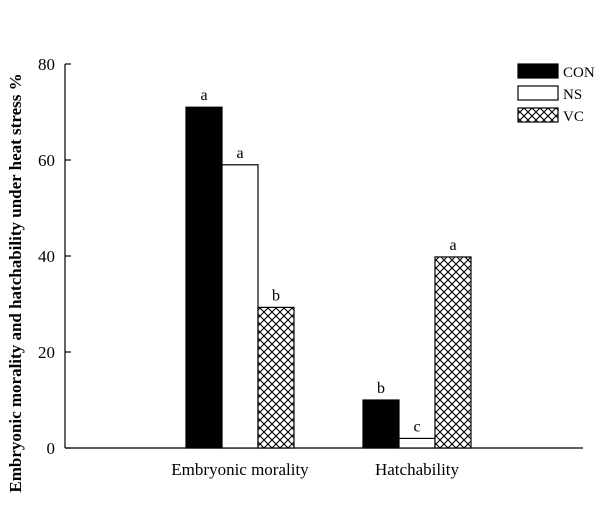  Describe the element at coordinates (417, 469) in the screenshot. I see `x-category-label: Hatchability` at that location.